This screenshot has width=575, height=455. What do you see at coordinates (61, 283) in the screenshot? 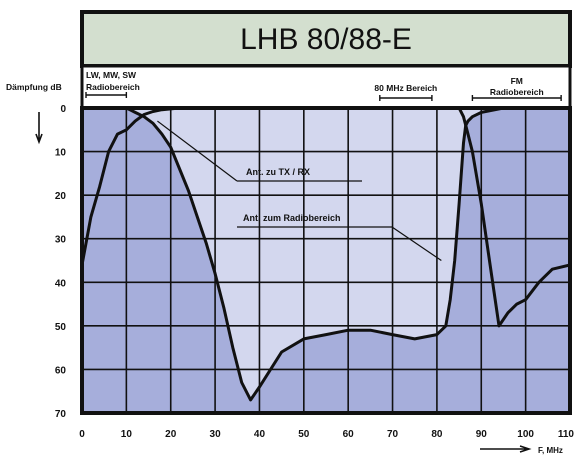
I see `y-tick-label: 40` at bounding box center [61, 283].